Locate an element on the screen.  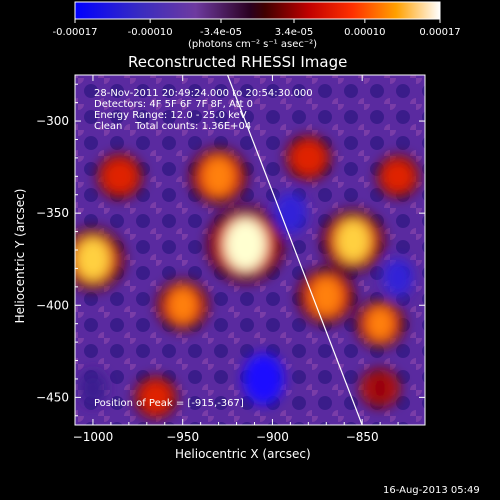
colorbar-tick-label: 0.00010 is located at coordinates (364, 32).